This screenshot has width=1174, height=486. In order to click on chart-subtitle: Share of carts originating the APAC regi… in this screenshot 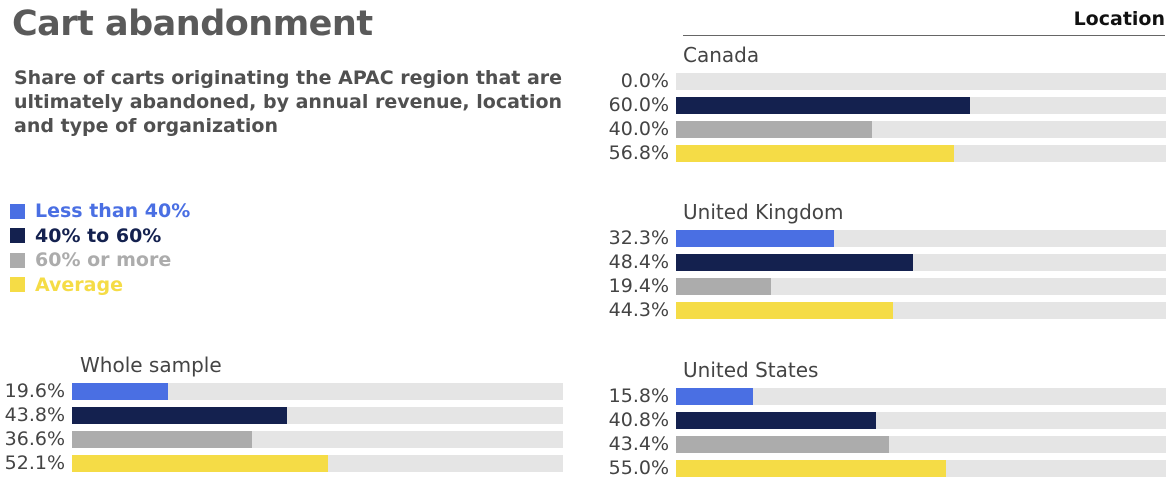, I will do `click(288, 102)`.